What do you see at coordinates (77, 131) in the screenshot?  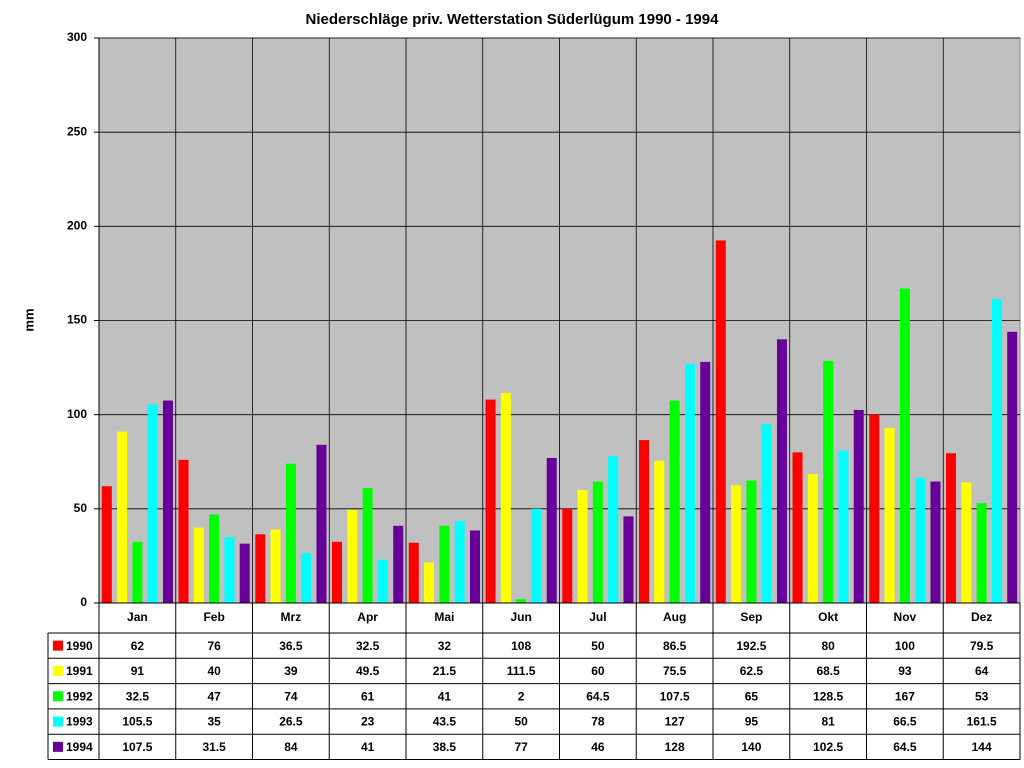 I see `y-tick-label: 250` at bounding box center [77, 131].